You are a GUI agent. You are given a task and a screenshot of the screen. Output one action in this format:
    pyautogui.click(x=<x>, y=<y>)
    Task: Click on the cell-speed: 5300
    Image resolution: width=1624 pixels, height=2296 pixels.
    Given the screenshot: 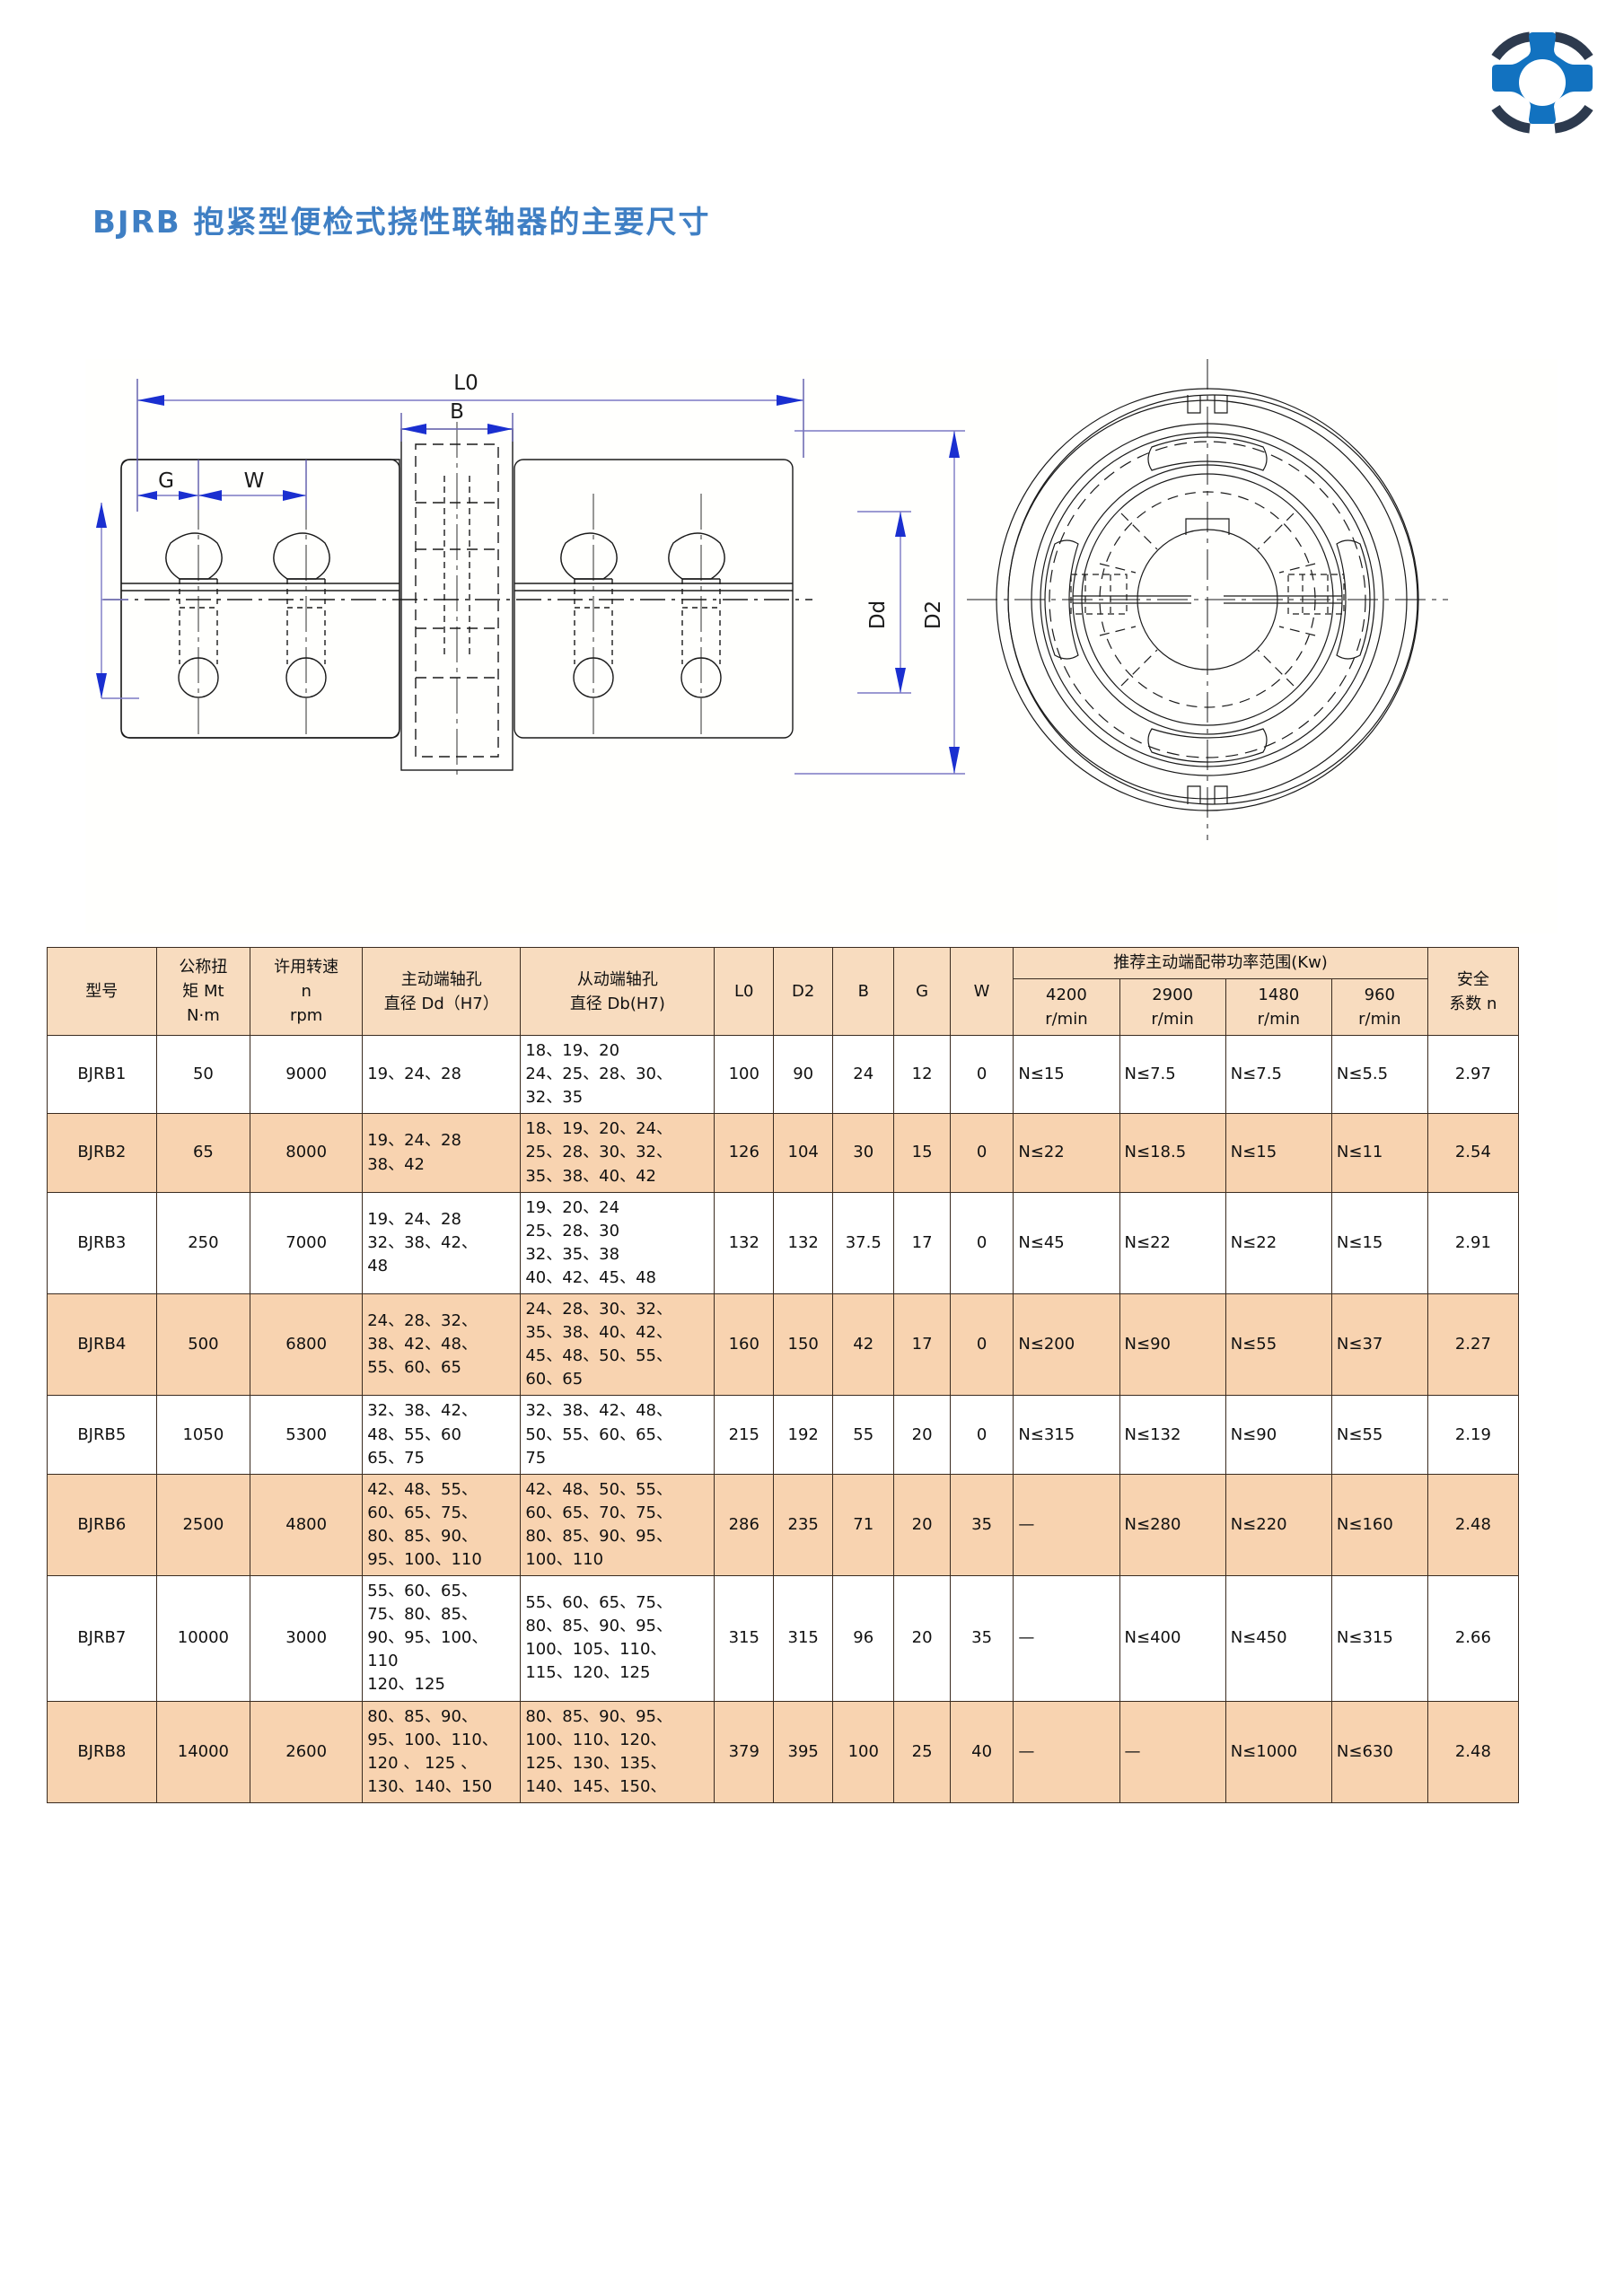 What is the action you would take?
    pyautogui.click(x=307, y=1435)
    